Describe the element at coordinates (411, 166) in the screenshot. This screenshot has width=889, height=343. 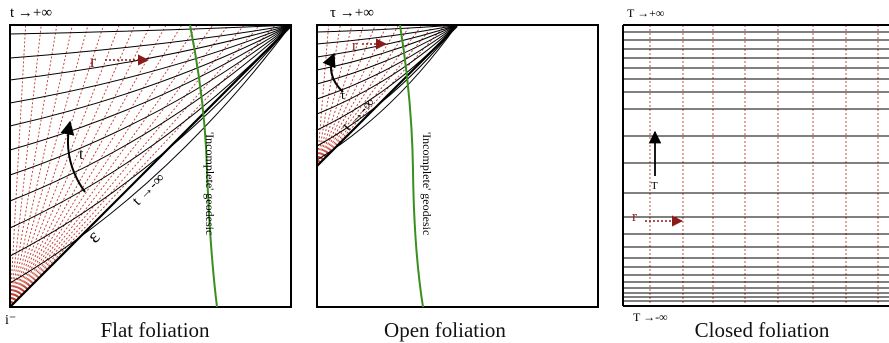
I see `open-geodesic` at that location.